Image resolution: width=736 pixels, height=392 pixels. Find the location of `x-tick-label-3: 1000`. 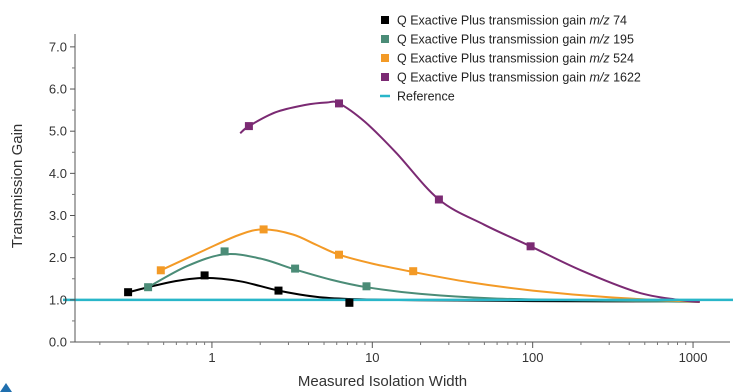

x-tick-label-3: 1000 is located at coordinates (693, 357).